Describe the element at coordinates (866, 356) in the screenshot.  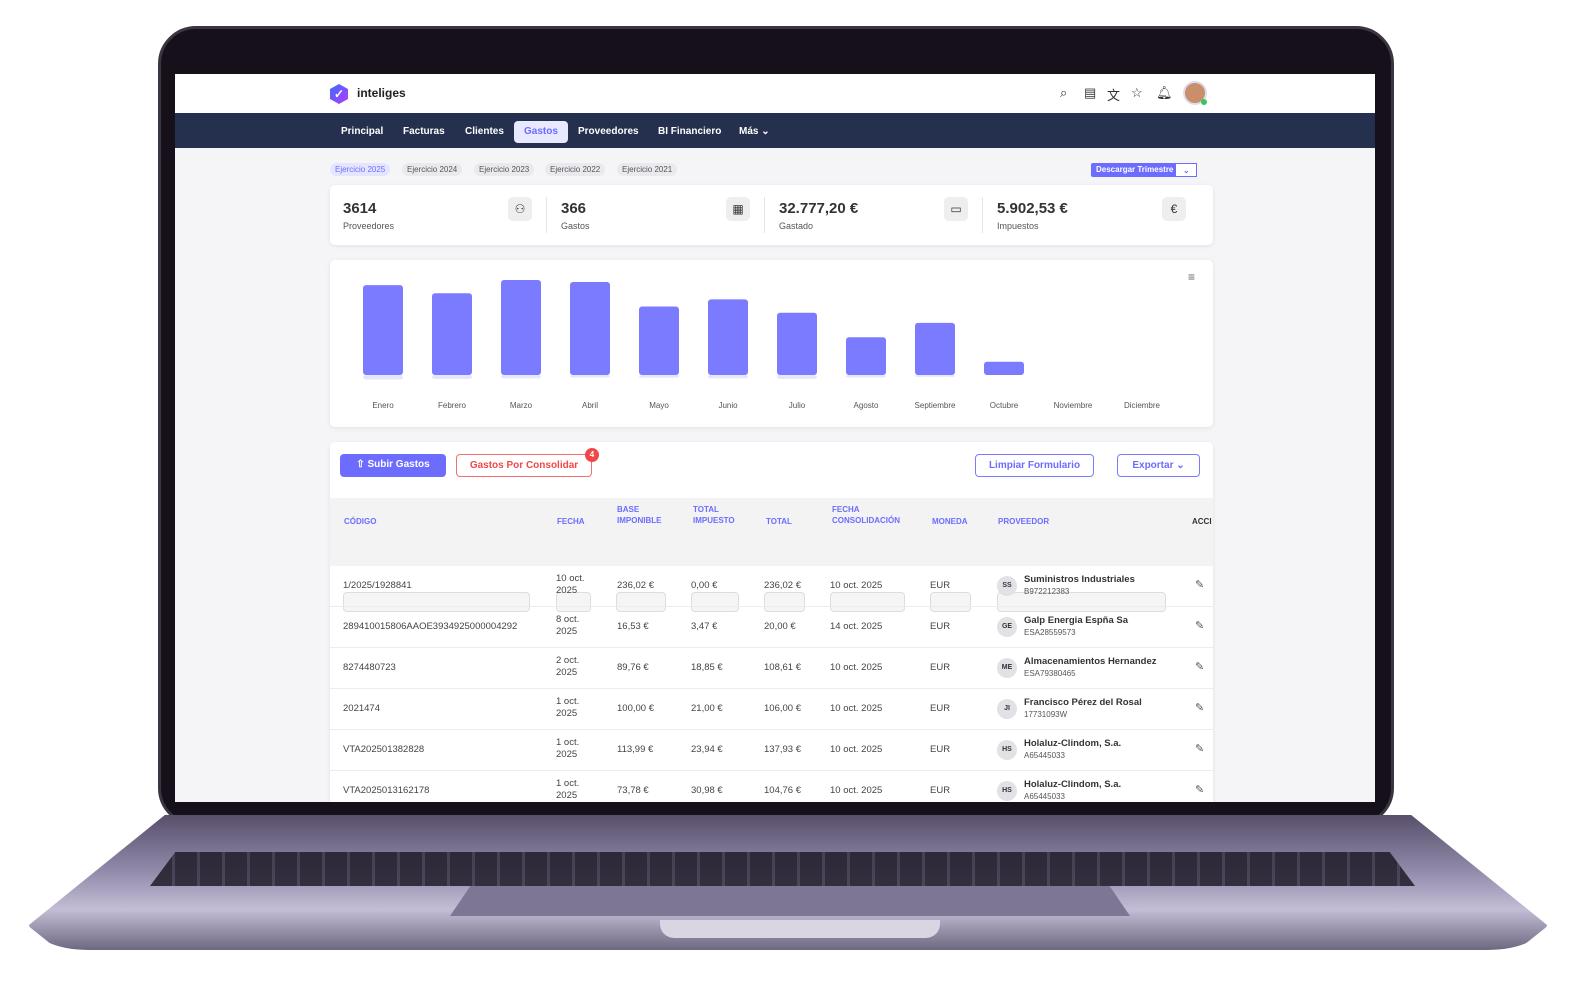
I see `bar-agosto` at that location.